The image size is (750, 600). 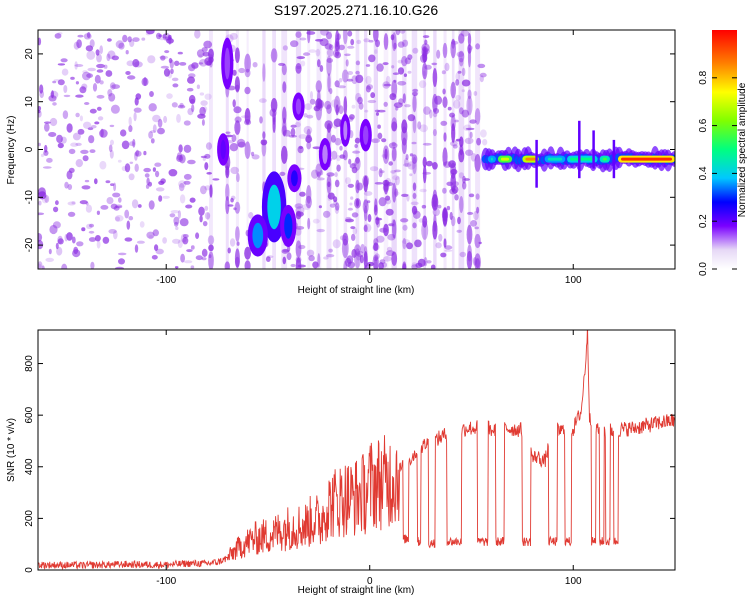 I want to click on colorbar-gradient, so click(x=724, y=149).